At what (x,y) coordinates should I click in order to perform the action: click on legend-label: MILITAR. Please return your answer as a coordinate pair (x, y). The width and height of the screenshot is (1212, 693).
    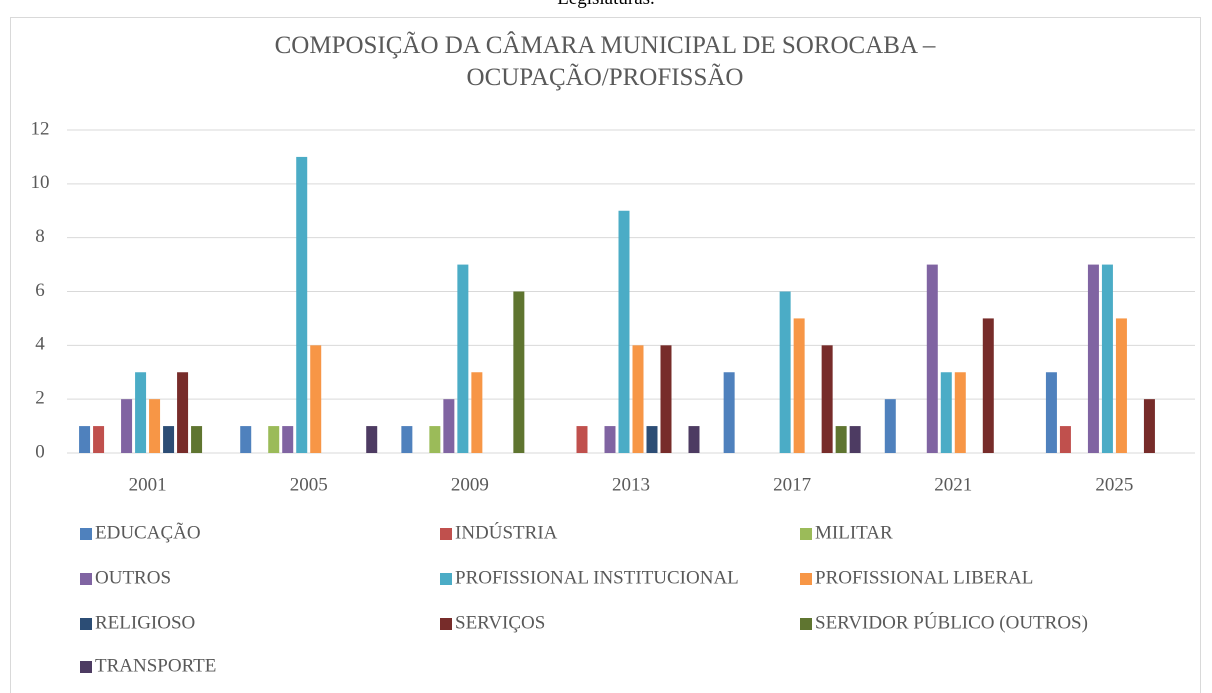
    Looking at the image, I should click on (854, 532).